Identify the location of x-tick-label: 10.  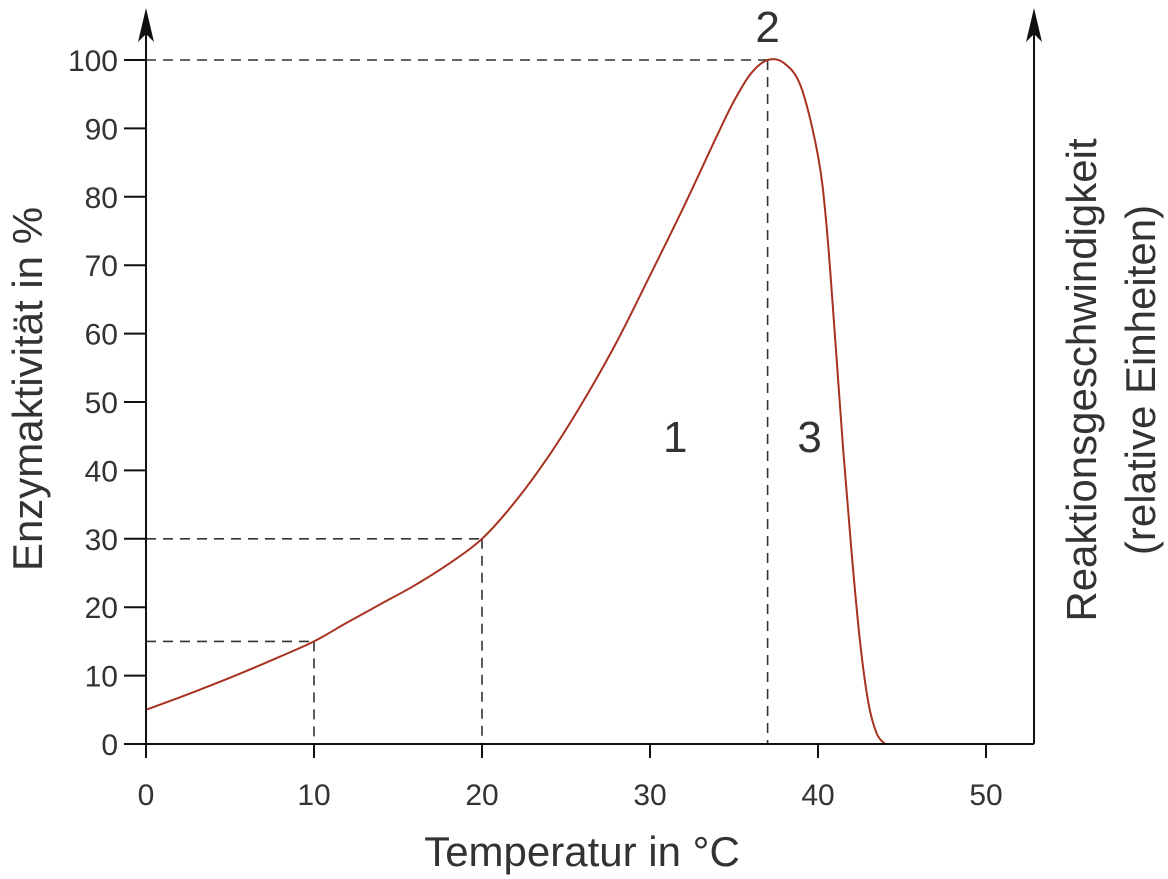
(313, 795).